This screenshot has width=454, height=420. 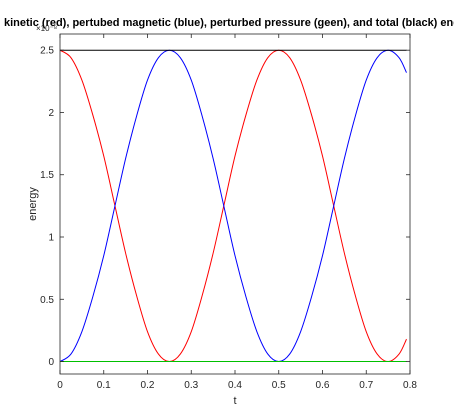 I want to click on y-axis-label: energy, so click(x=33, y=204).